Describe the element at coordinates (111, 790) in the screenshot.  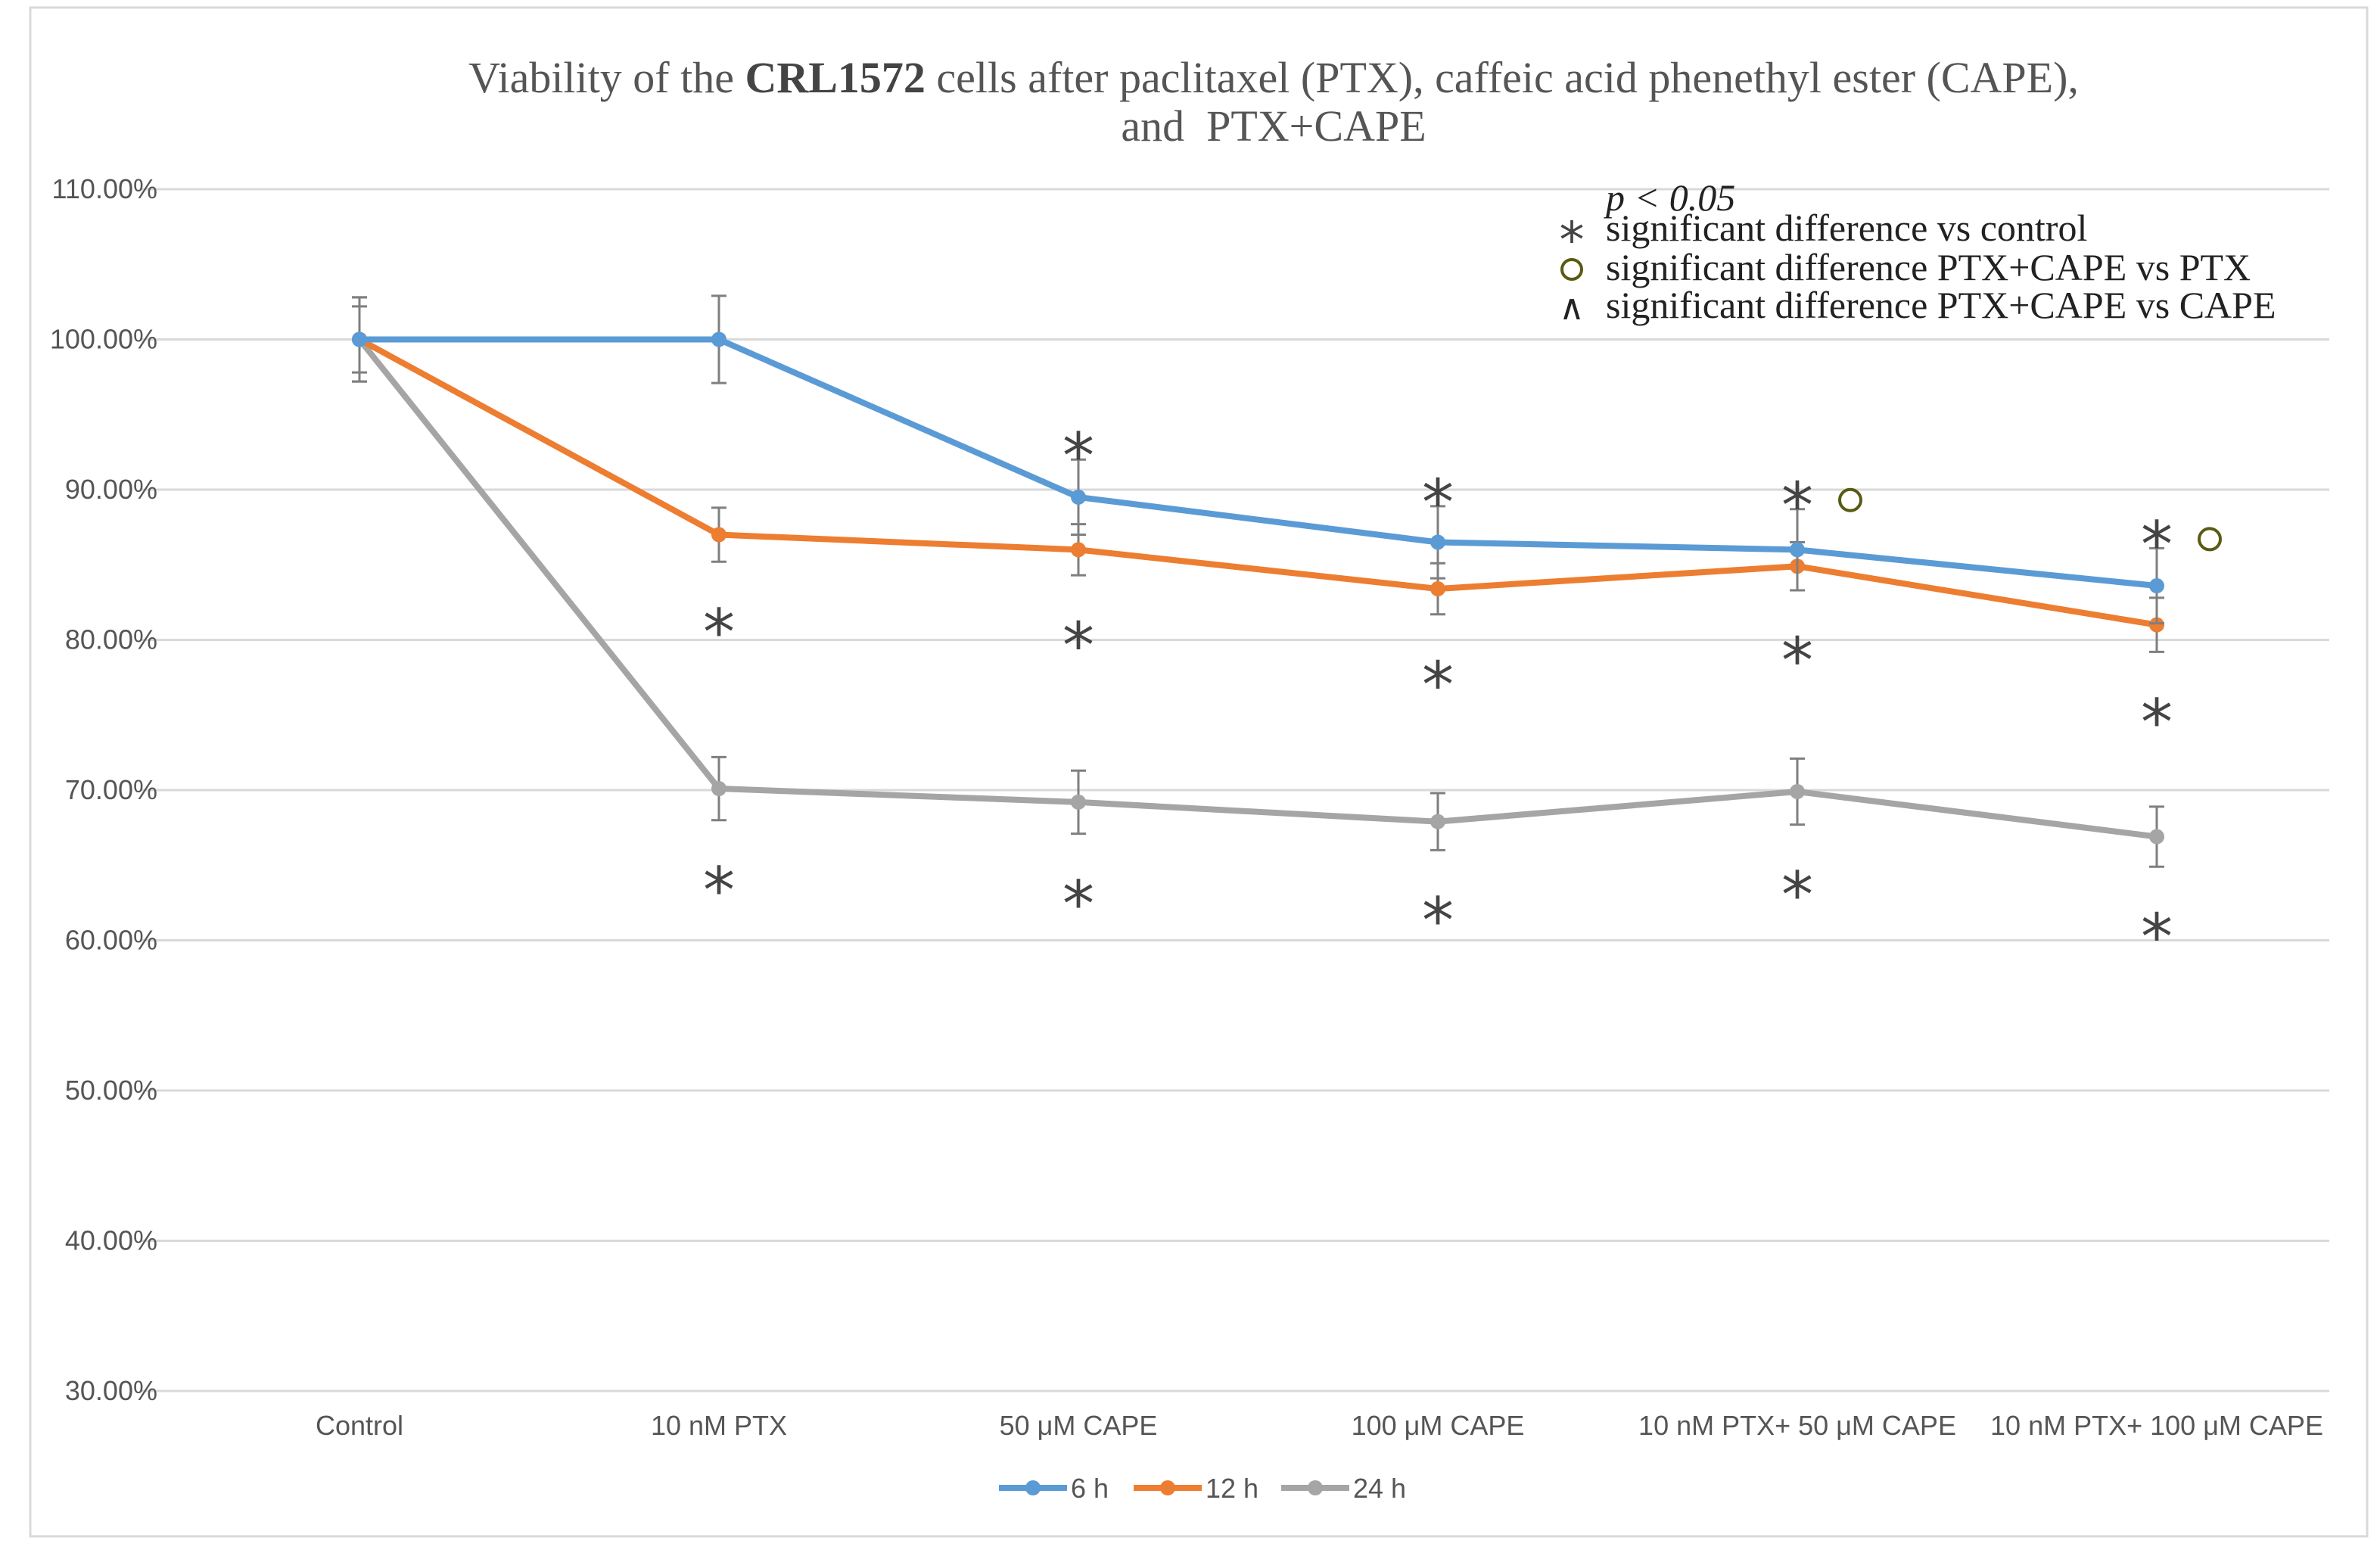
I see `y-tick-label: 70.00%` at that location.